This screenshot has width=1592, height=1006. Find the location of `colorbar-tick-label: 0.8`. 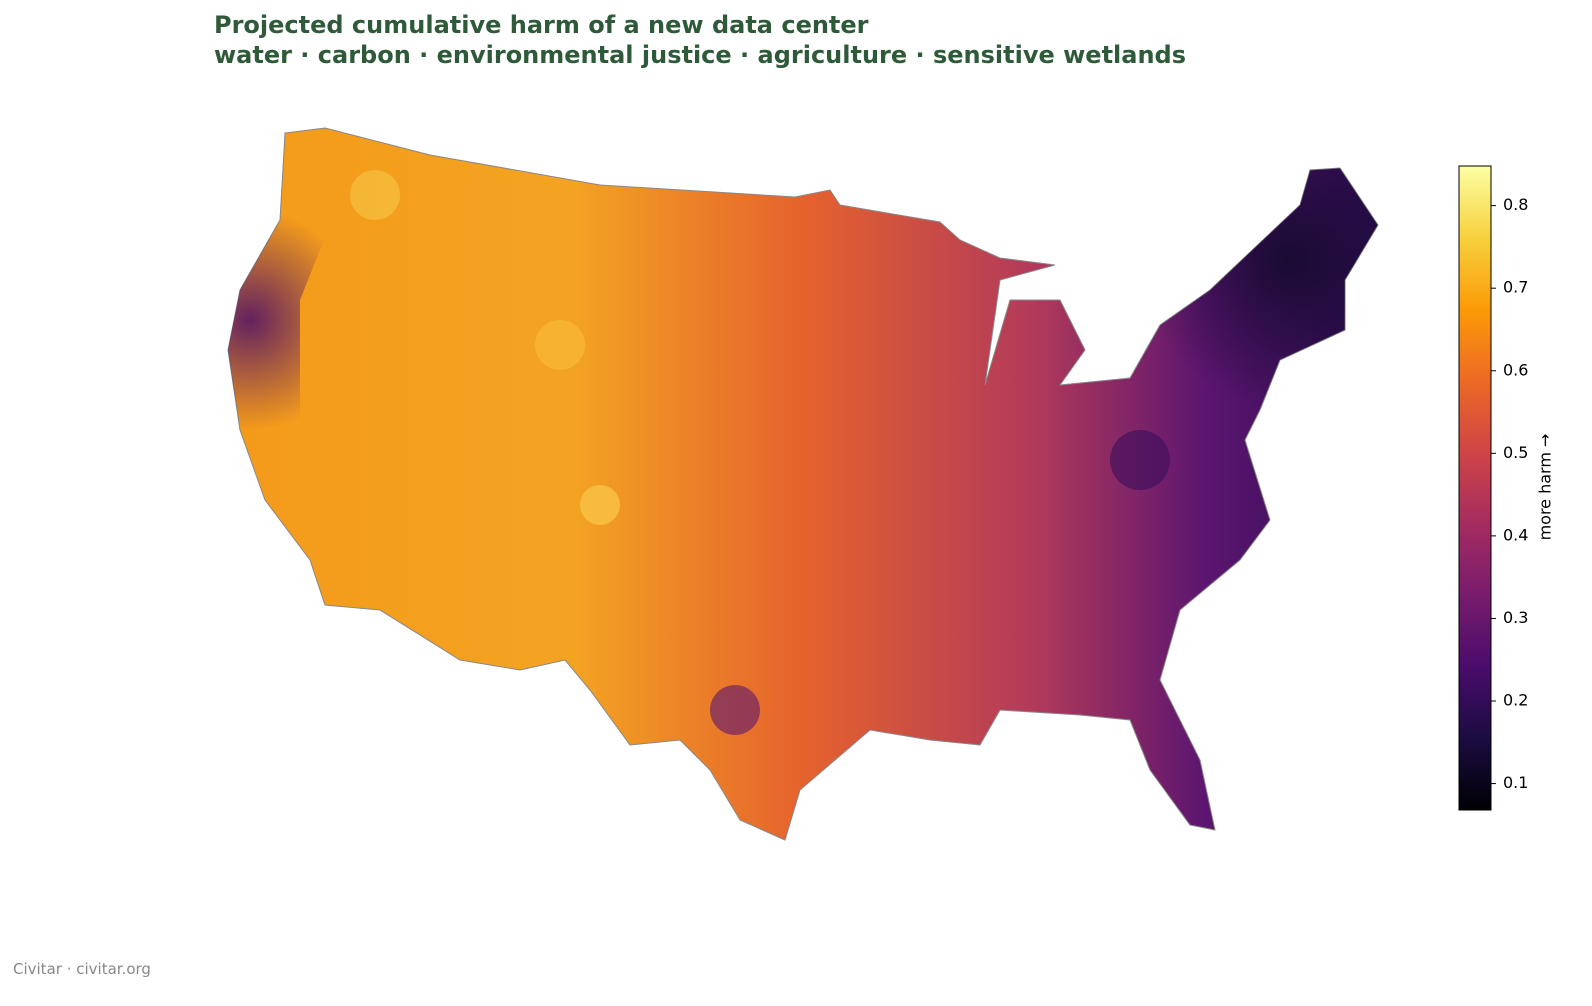

colorbar-tick-label: 0.8 is located at coordinates (1515, 204).